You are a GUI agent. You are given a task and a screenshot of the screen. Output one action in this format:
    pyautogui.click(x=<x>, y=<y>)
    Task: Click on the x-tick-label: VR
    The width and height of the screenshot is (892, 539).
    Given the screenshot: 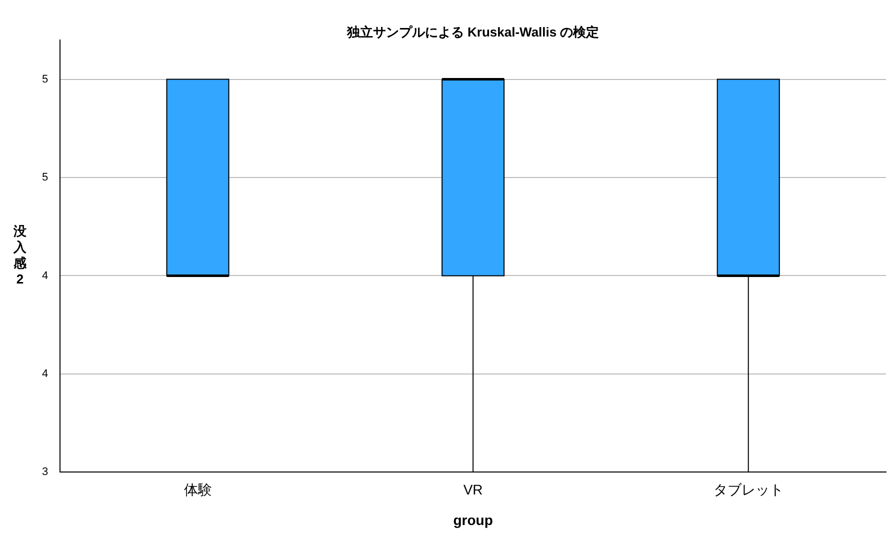 What is the action you would take?
    pyautogui.click(x=473, y=489)
    